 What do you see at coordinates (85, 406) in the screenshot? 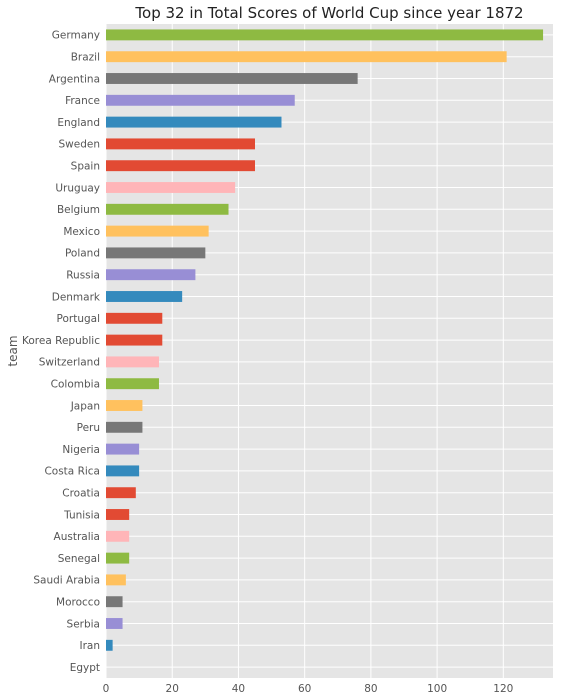
I see `category-label: Japan` at bounding box center [85, 406].